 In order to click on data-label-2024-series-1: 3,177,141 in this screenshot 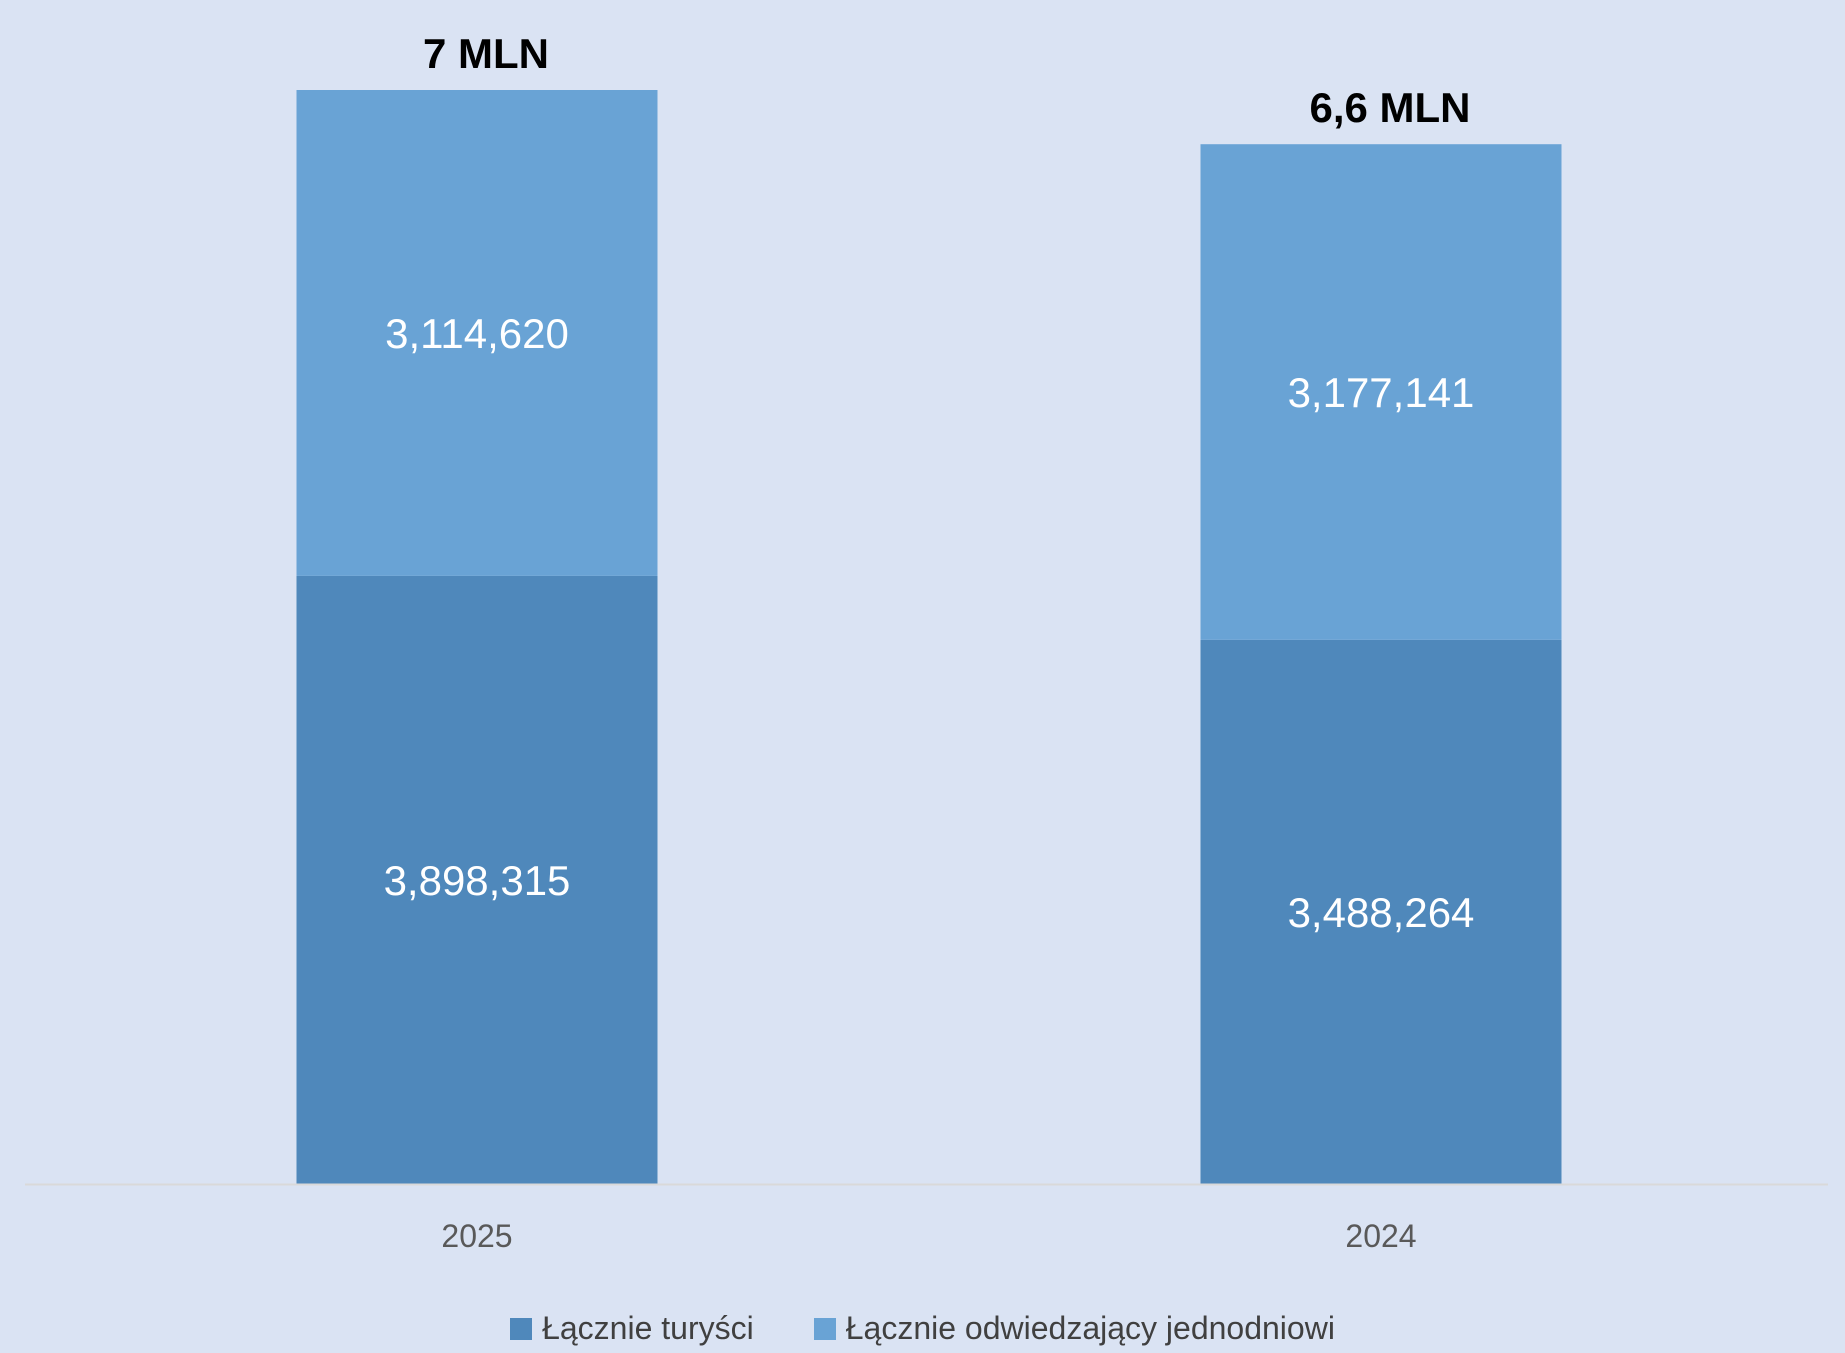, I will do `click(1381, 392)`.